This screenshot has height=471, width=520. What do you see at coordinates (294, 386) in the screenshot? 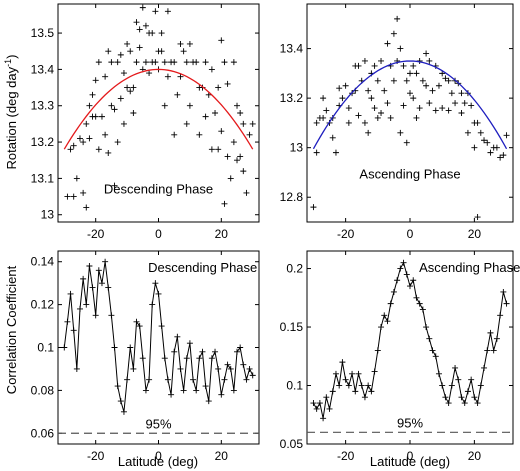
I see `y-tick-label: 0.1` at bounding box center [294, 386].